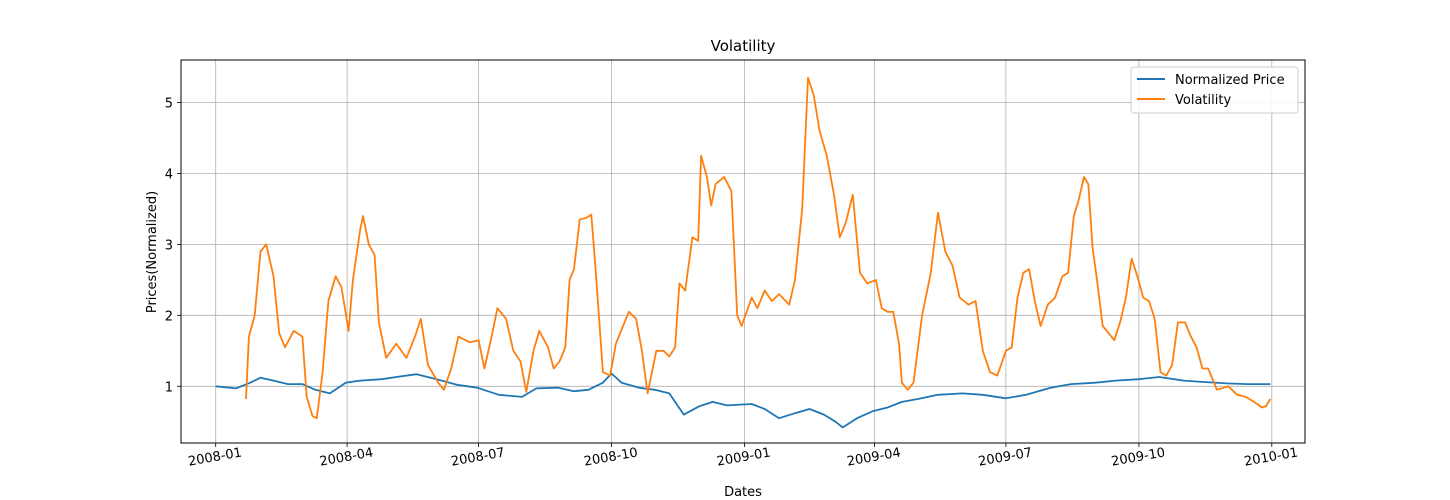  I want to click on y-axis-title: Prices(Normalized), so click(152, 252).